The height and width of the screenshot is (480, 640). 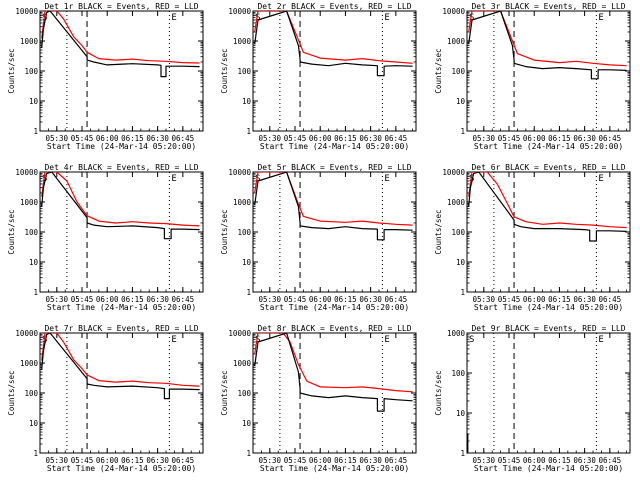 What do you see at coordinates (121, 167) in the screenshot?
I see `chart-title: Det 4r BLACK = Events, RED = LLD` at bounding box center [121, 167].